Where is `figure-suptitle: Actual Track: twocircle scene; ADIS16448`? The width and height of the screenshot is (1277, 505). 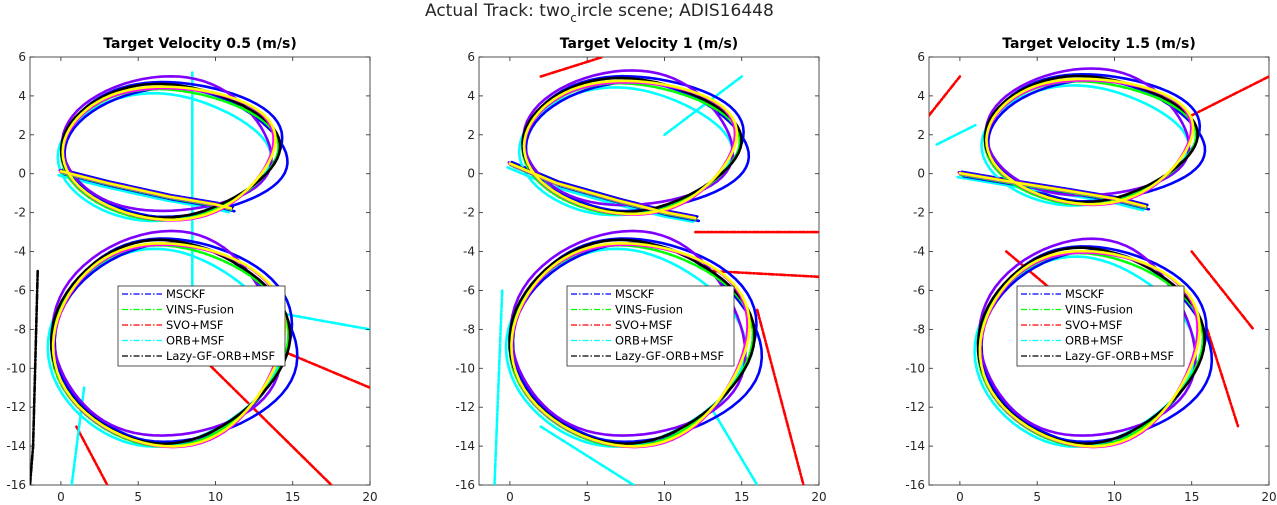
figure-suptitle: Actual Track: twocircle scene; ADIS16448 is located at coordinates (599, 13).